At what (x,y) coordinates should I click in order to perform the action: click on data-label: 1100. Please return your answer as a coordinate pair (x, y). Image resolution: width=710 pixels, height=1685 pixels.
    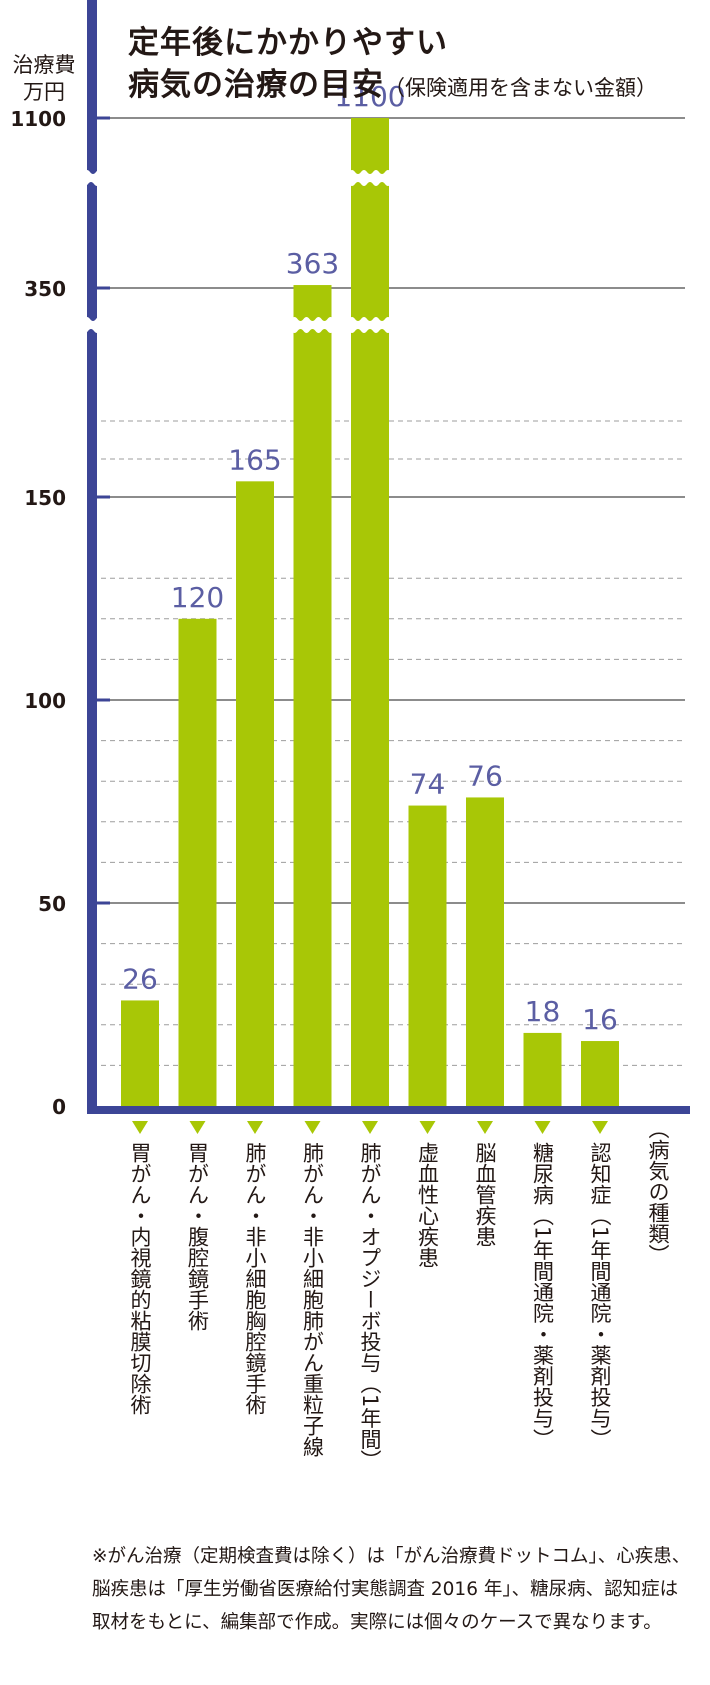
    Looking at the image, I should click on (369, 96).